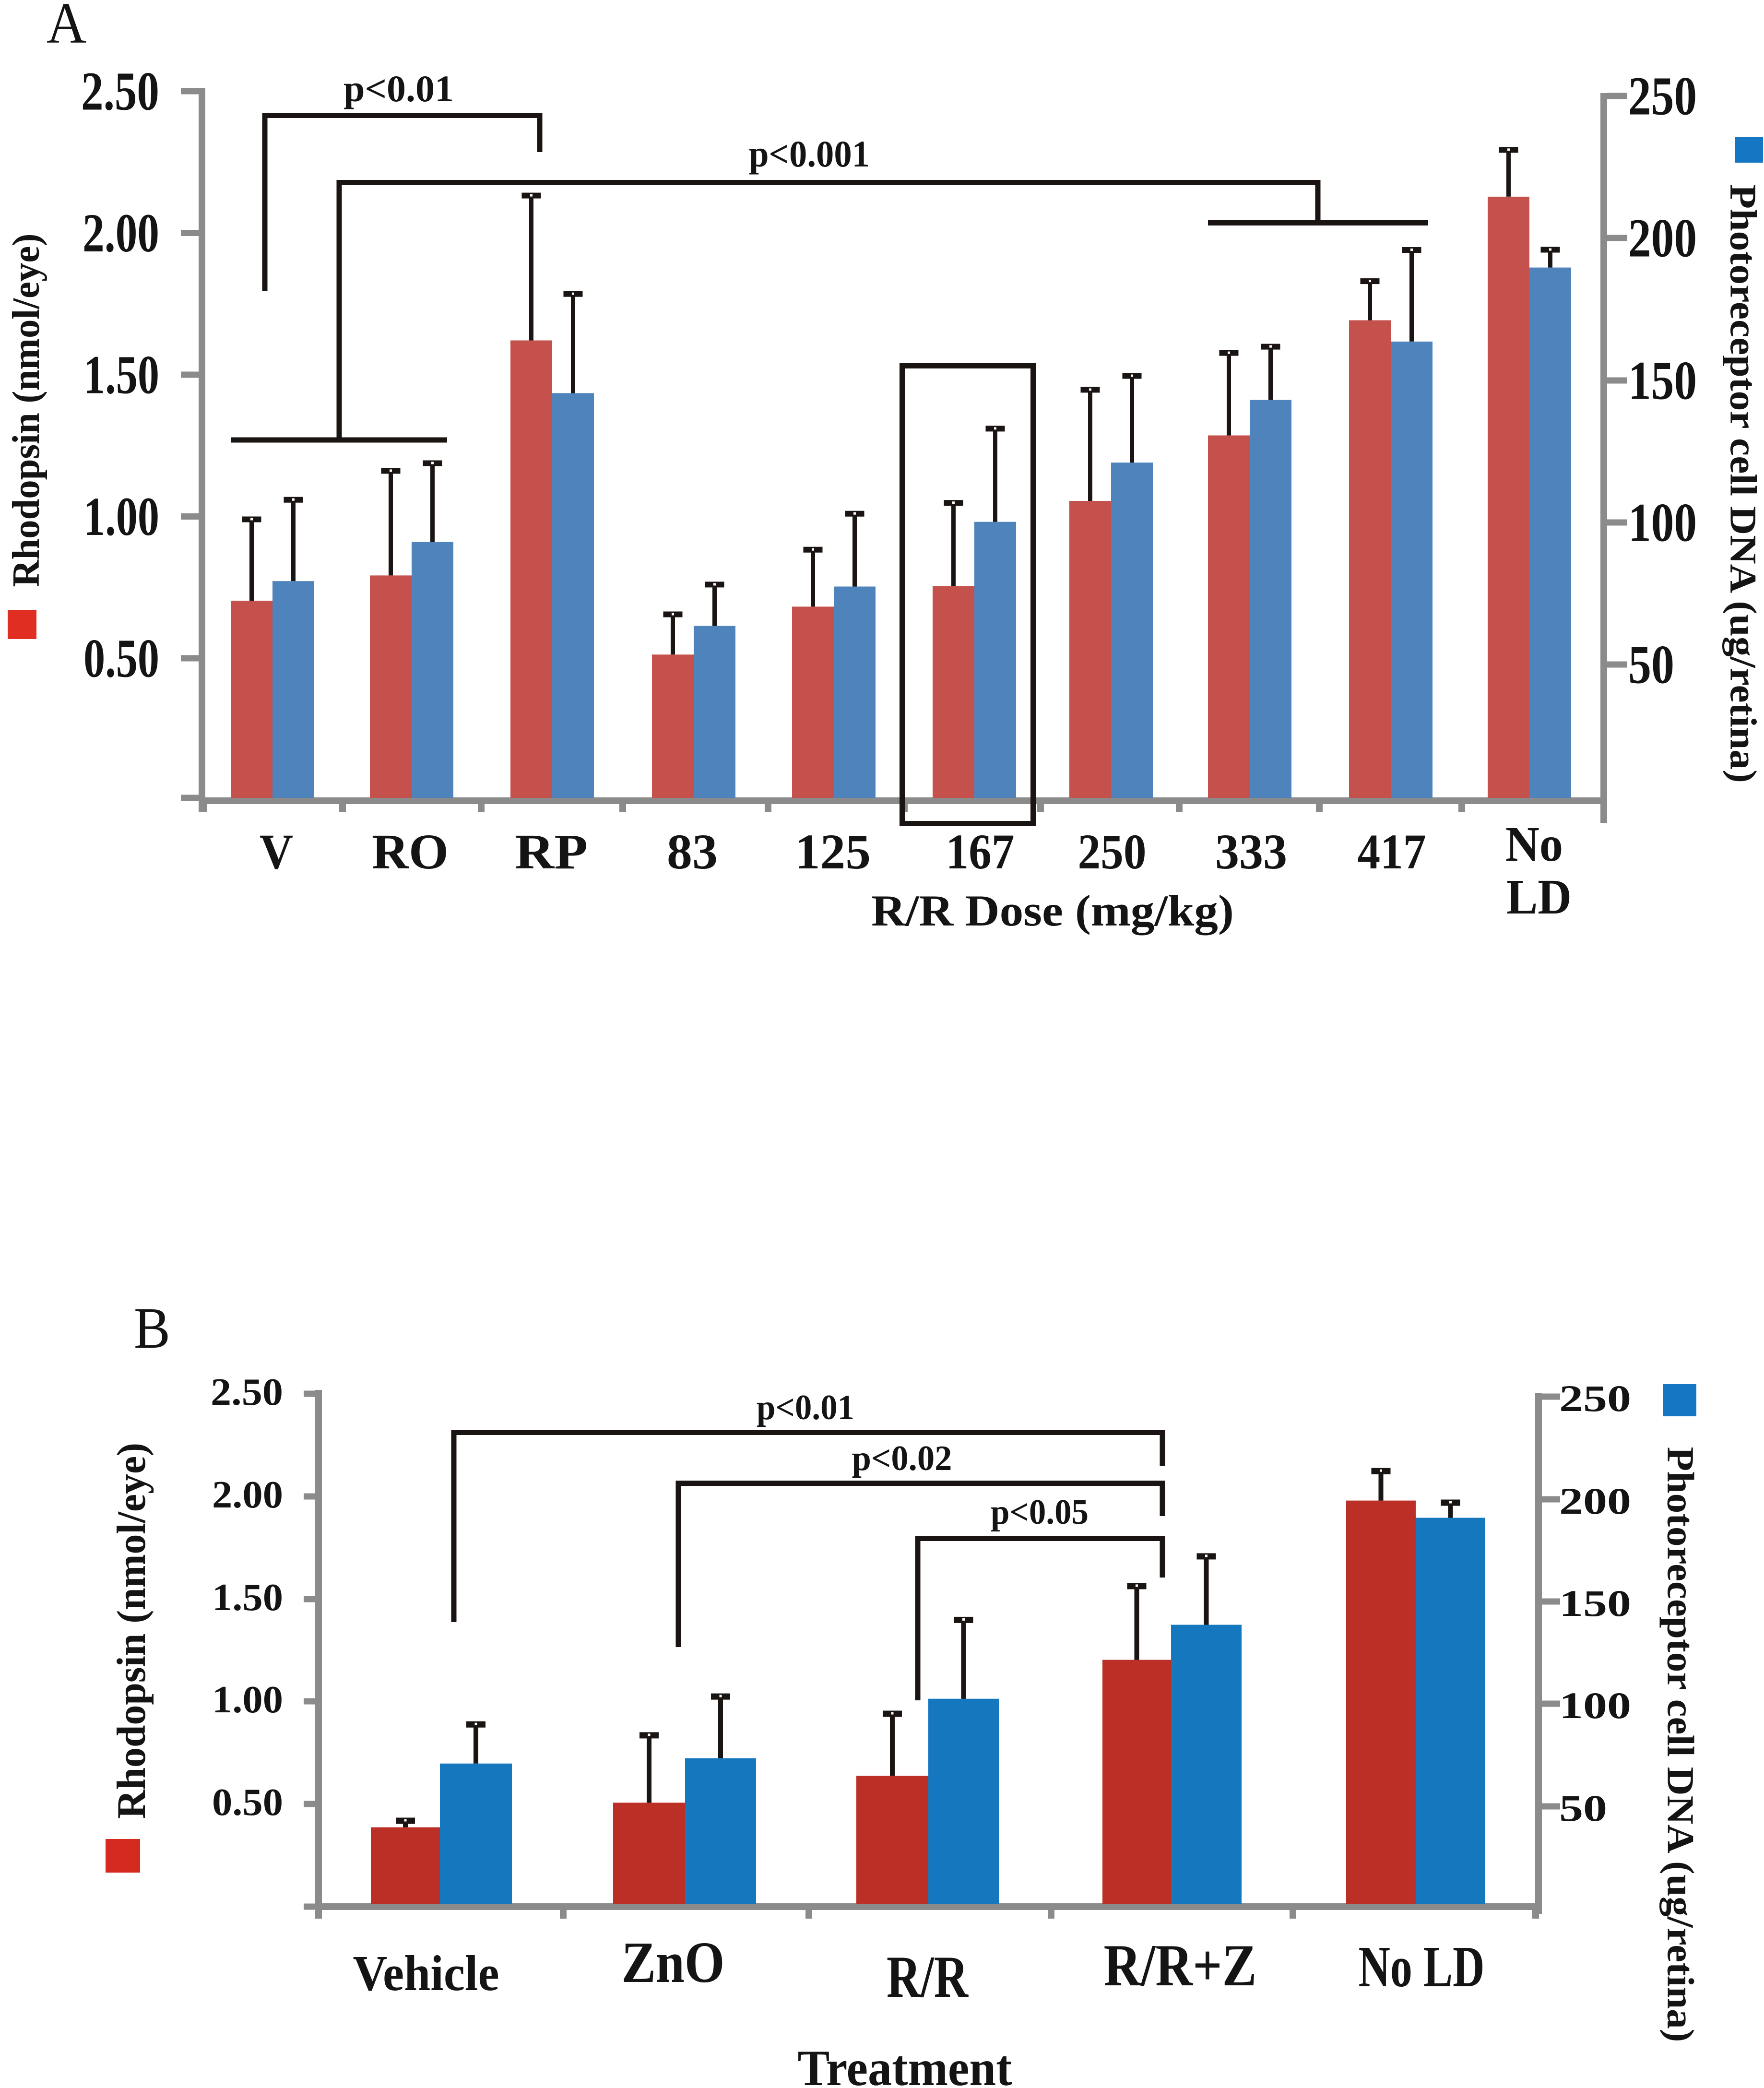  I want to click on svg-text: 125, so click(833, 851).